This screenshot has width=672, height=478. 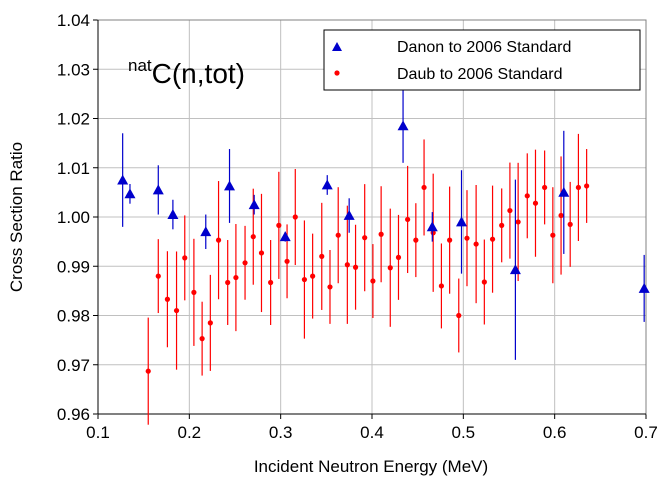 I want to click on legend-triangle-icon, so click(x=337, y=46).